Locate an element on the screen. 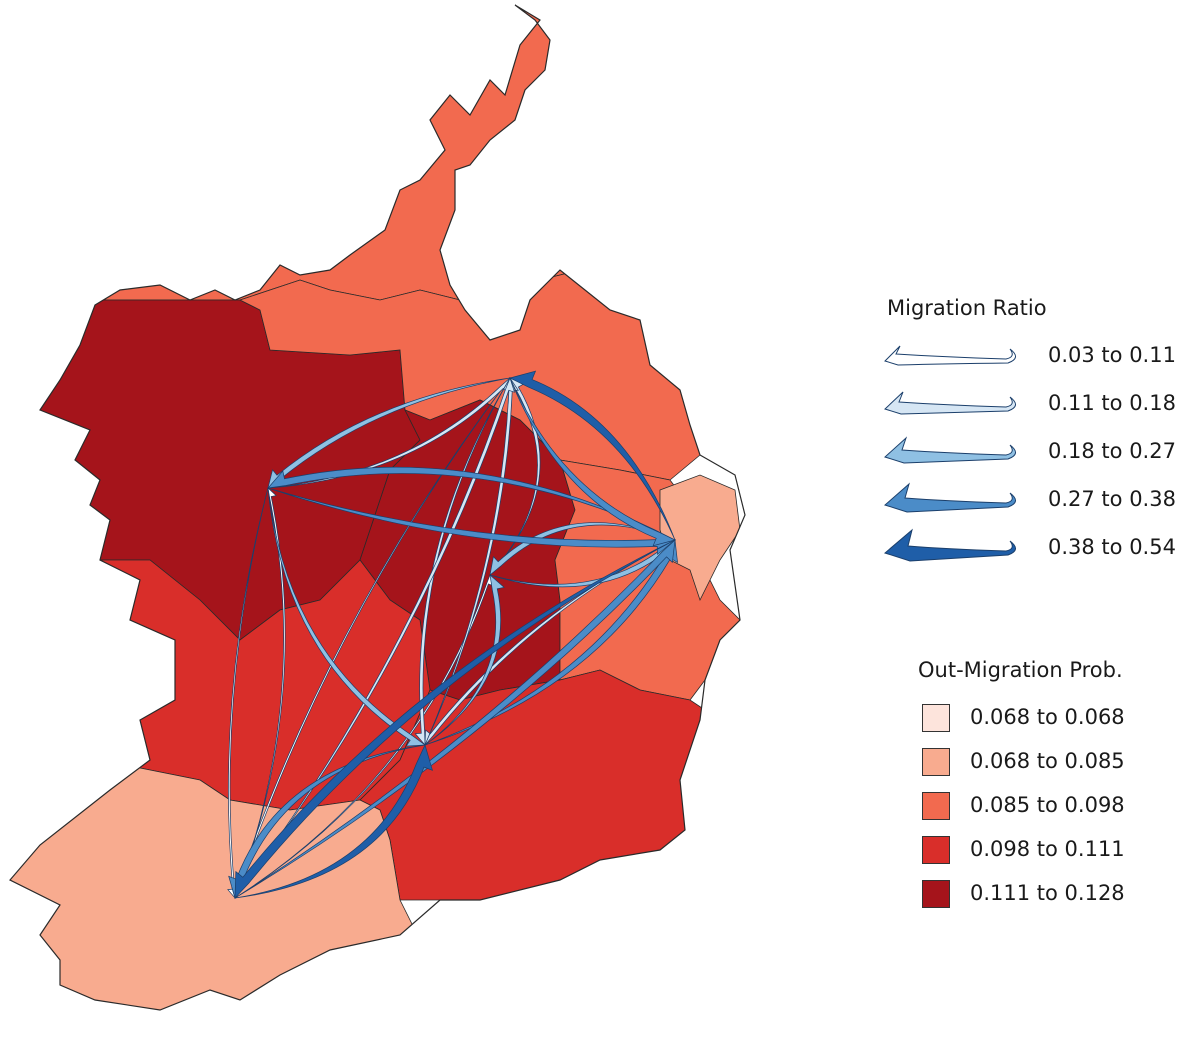 The width and height of the screenshot is (1200, 1060). migration-ratio-label-5: 0.38 to 0.54 is located at coordinates (1112, 547).